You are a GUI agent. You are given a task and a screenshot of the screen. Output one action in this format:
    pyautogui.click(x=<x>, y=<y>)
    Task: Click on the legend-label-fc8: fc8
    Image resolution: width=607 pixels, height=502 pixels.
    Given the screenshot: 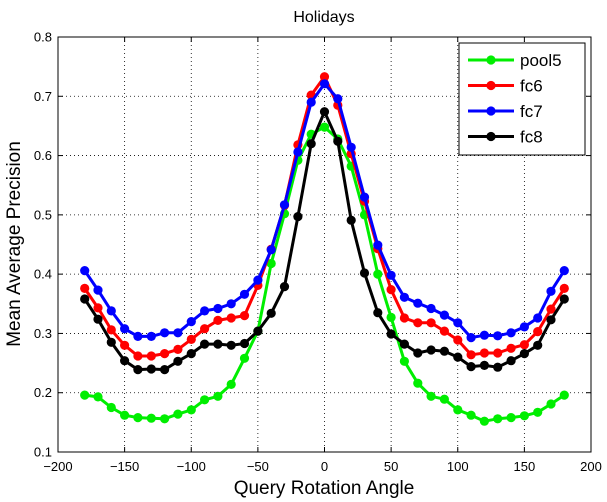 What is the action you would take?
    pyautogui.click(x=531, y=137)
    